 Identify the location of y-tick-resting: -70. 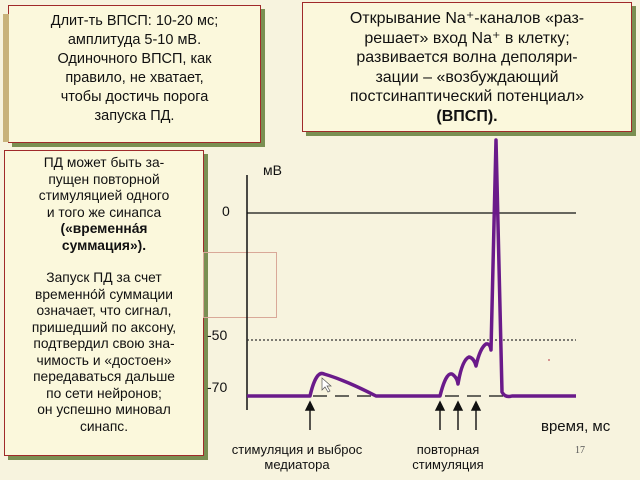
(217, 387).